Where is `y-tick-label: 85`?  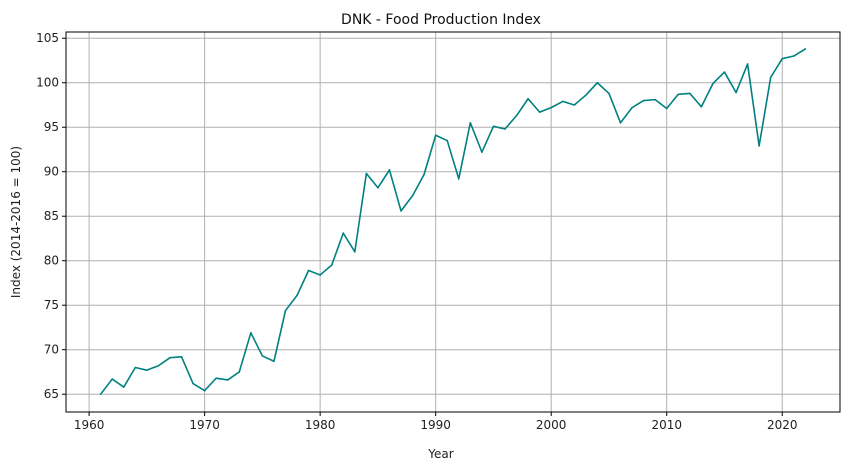
y-tick-label: 85 is located at coordinates (51, 216).